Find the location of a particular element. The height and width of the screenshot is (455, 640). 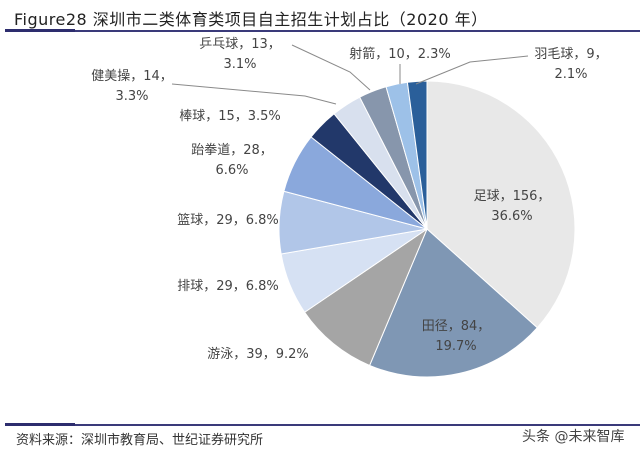

pie-slice-游泳 is located at coordinates (366, 297).